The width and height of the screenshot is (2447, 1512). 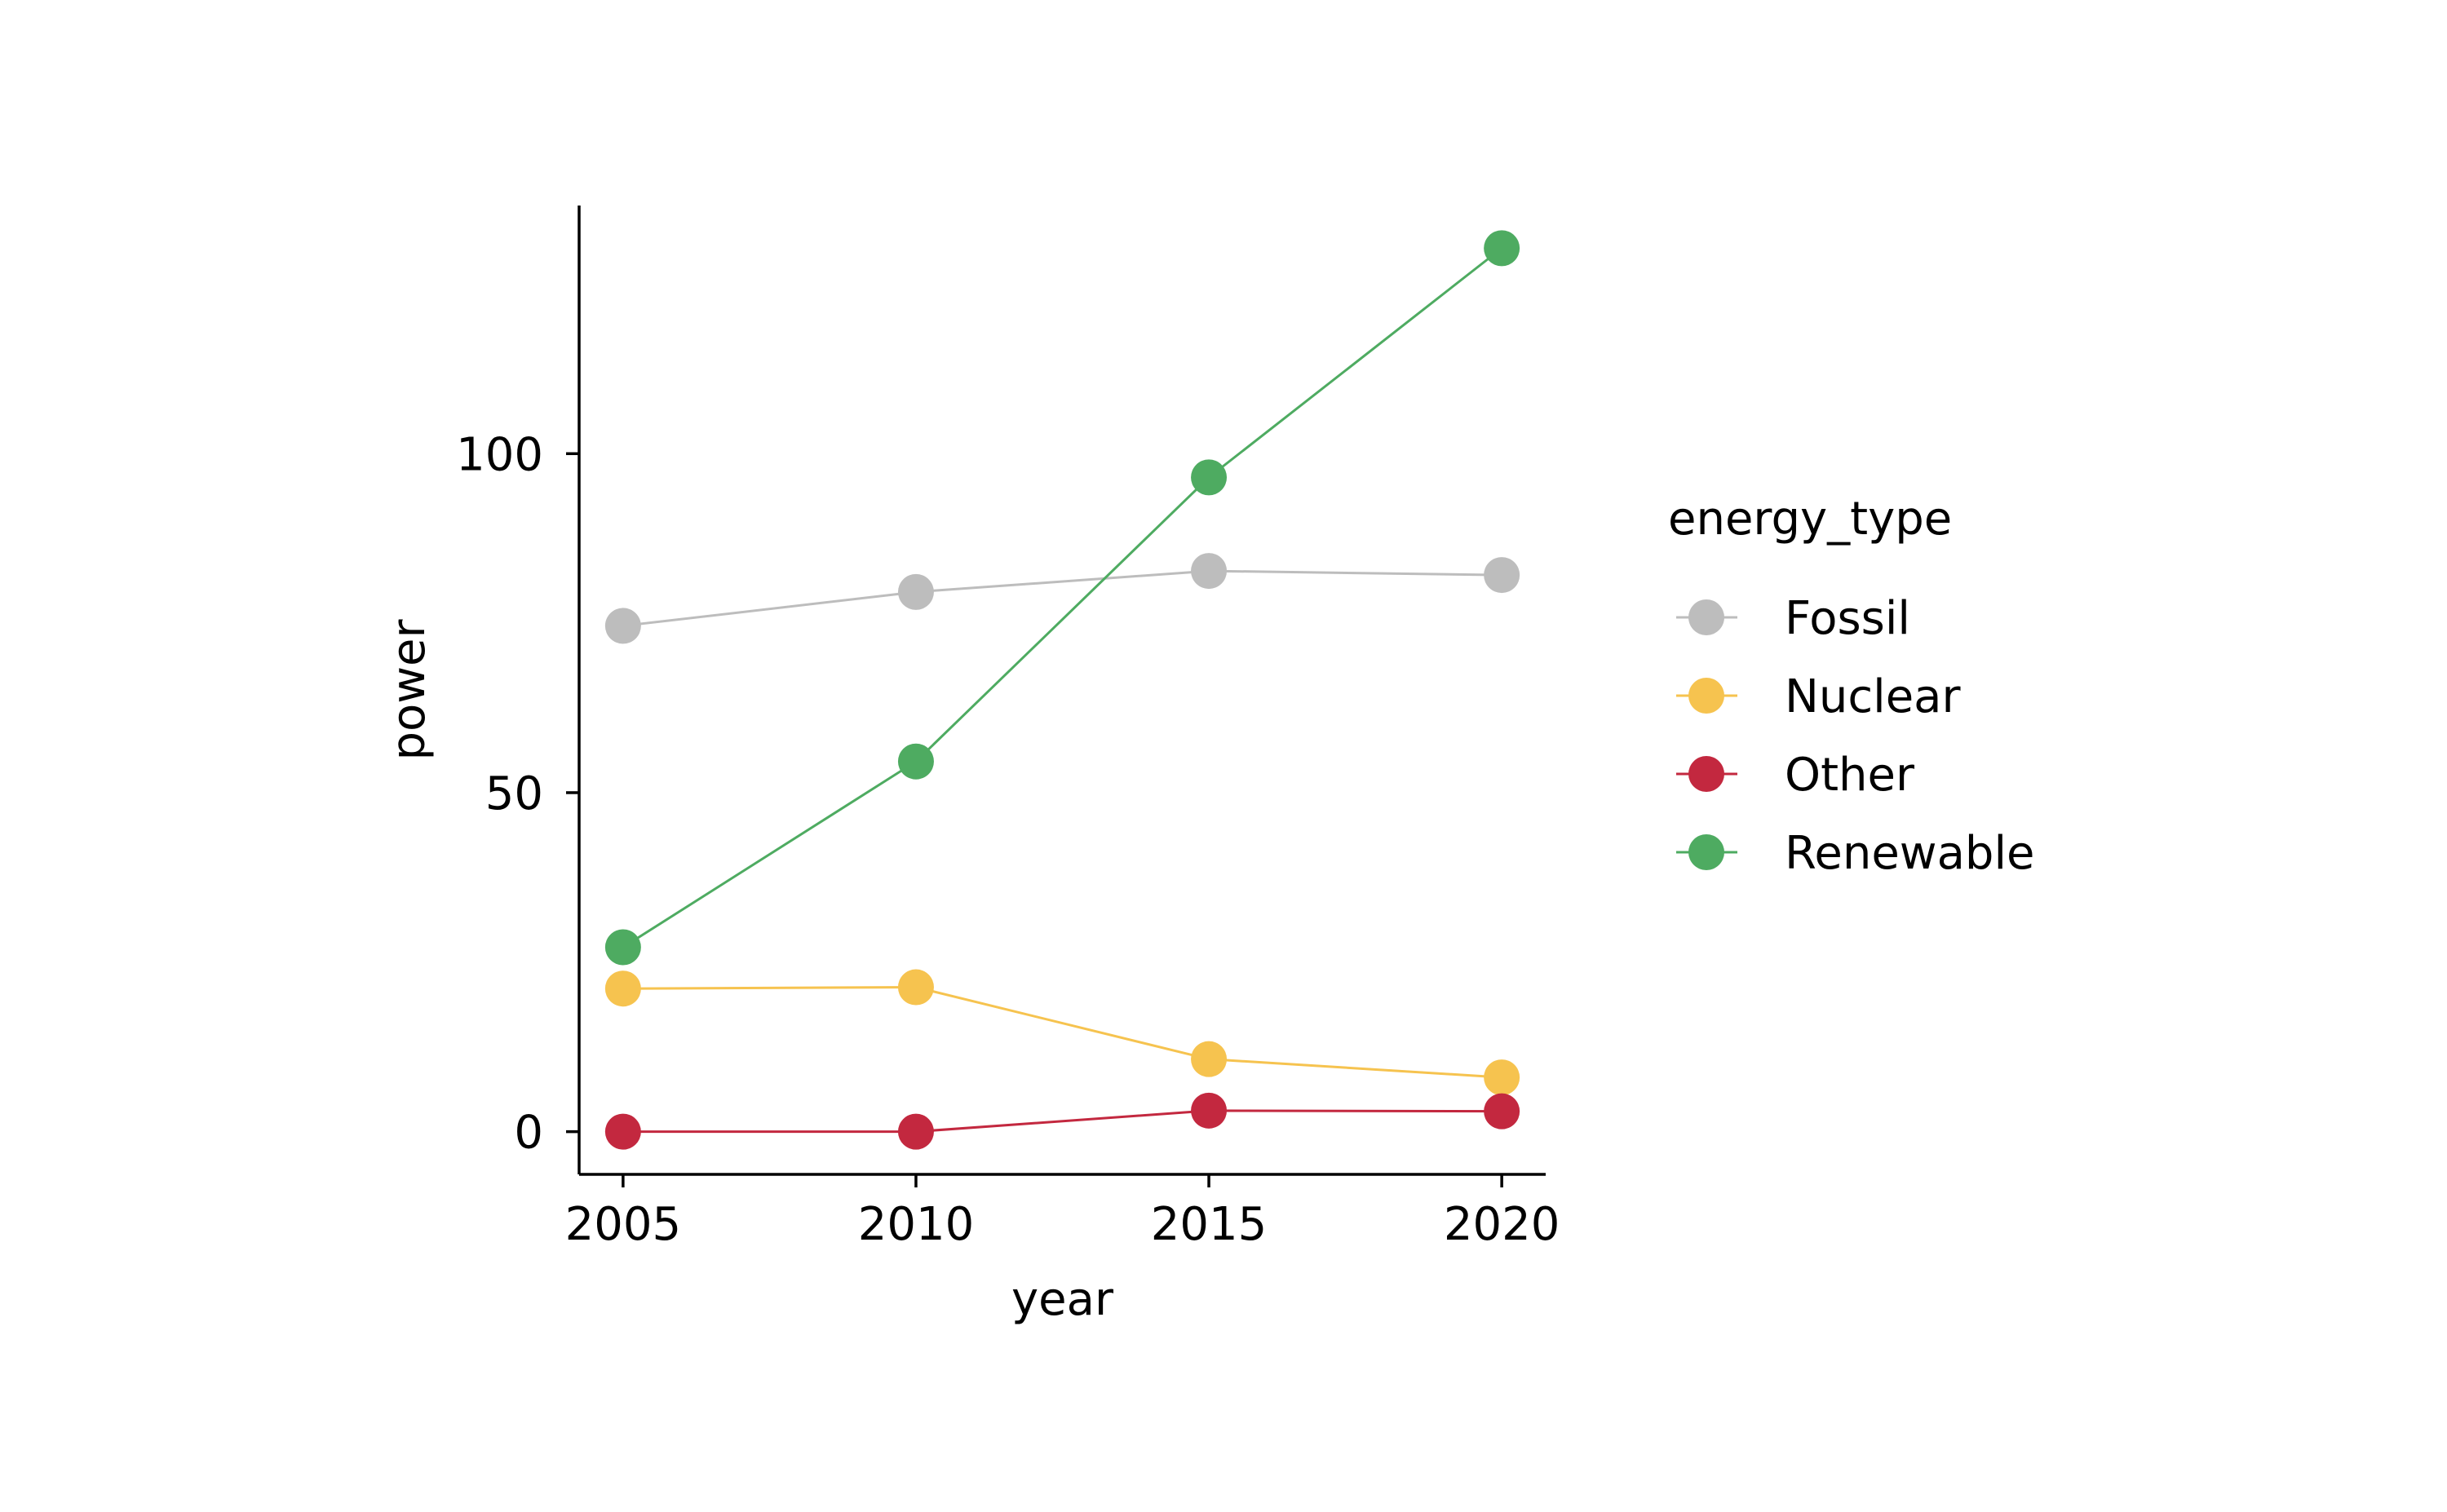 I want to click on x-axis-title: year, so click(x=1062, y=1299).